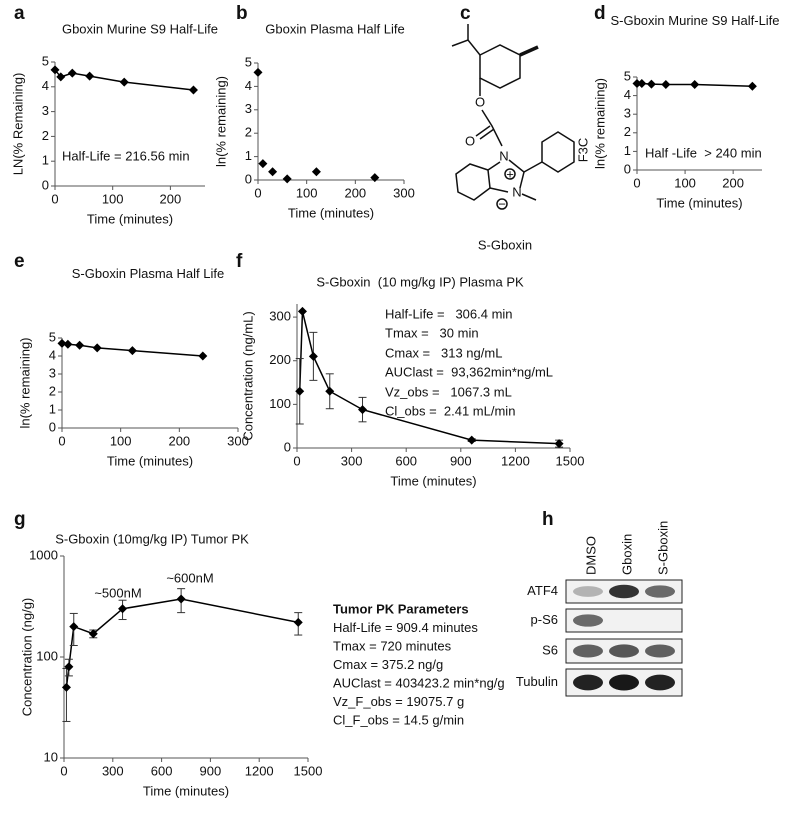 The width and height of the screenshot is (800, 813). Describe the element at coordinates (334, 28) in the screenshot. I see `chart-title: Gboxin Plasma Half Life` at that location.